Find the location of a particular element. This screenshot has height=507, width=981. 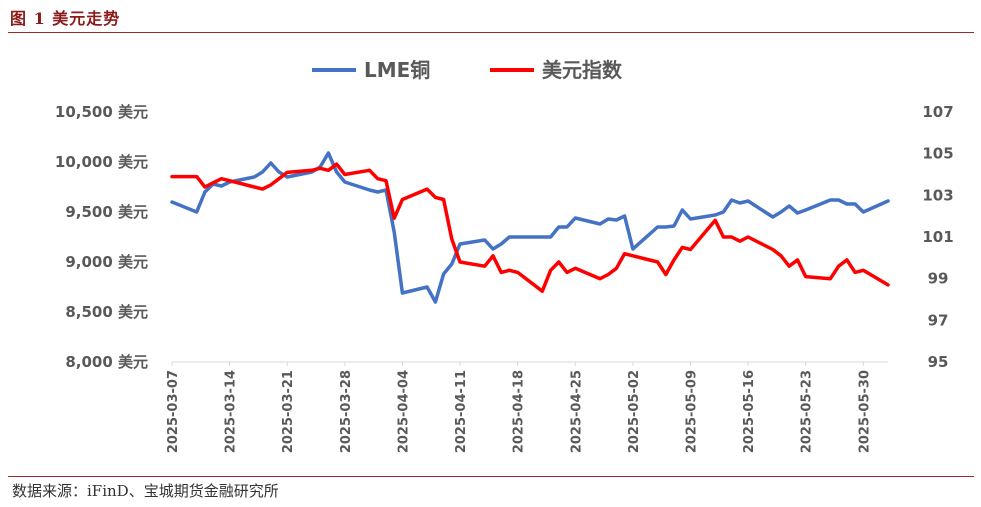

right-tick-label: 101 is located at coordinates (937, 237).